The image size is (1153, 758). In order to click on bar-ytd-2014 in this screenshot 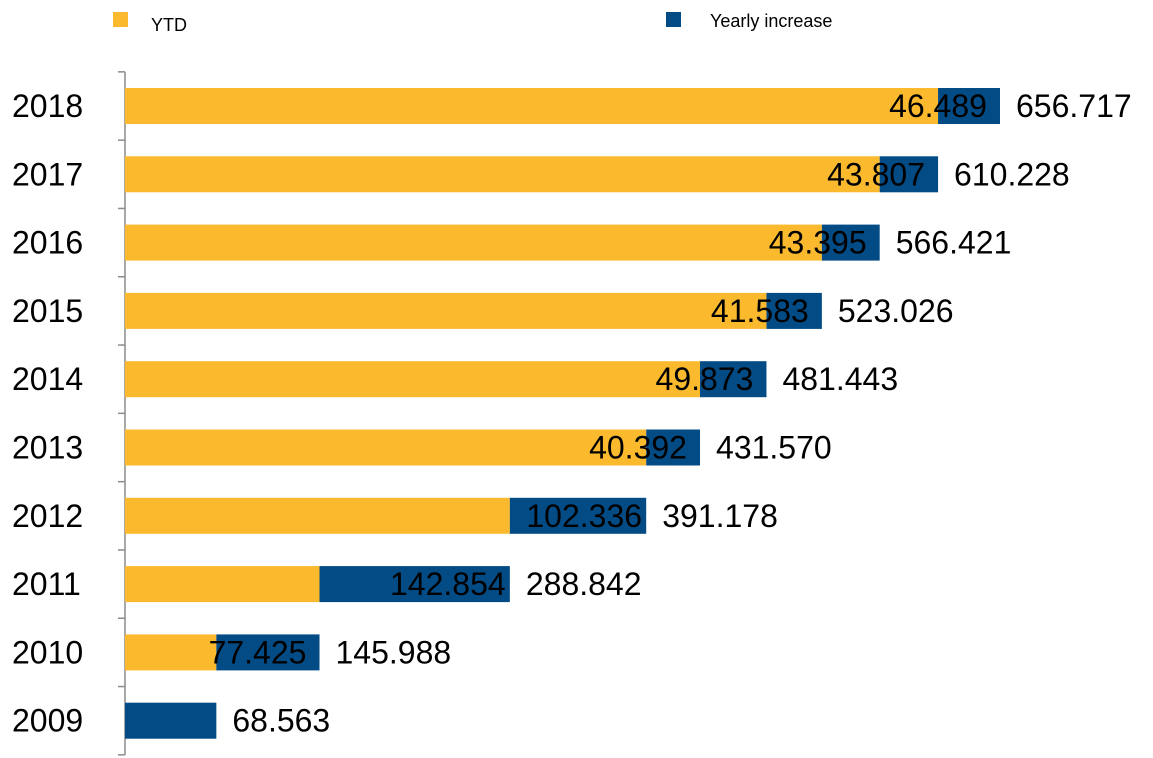, I will do `click(413, 379)`.